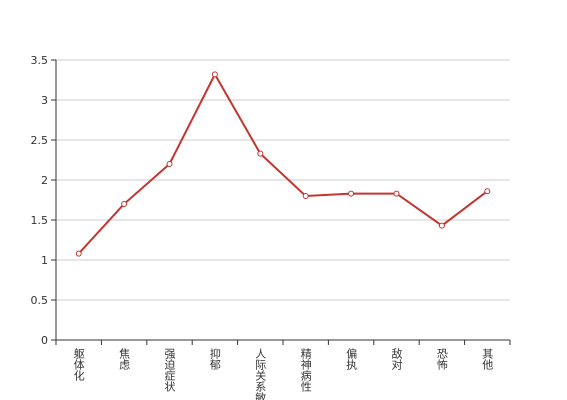 This screenshot has height=400, width=567. What do you see at coordinates (44, 180) in the screenshot?
I see `y-tick-label: 2` at bounding box center [44, 180].